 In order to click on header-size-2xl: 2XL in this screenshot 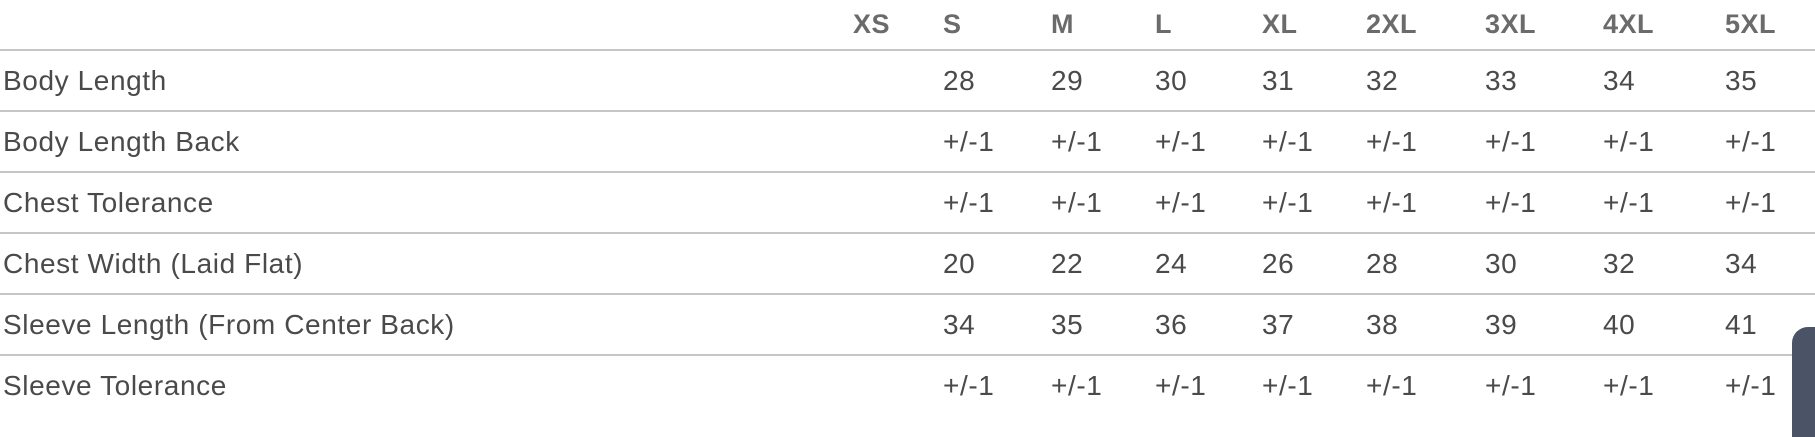, I will do `click(1425, 25)`.